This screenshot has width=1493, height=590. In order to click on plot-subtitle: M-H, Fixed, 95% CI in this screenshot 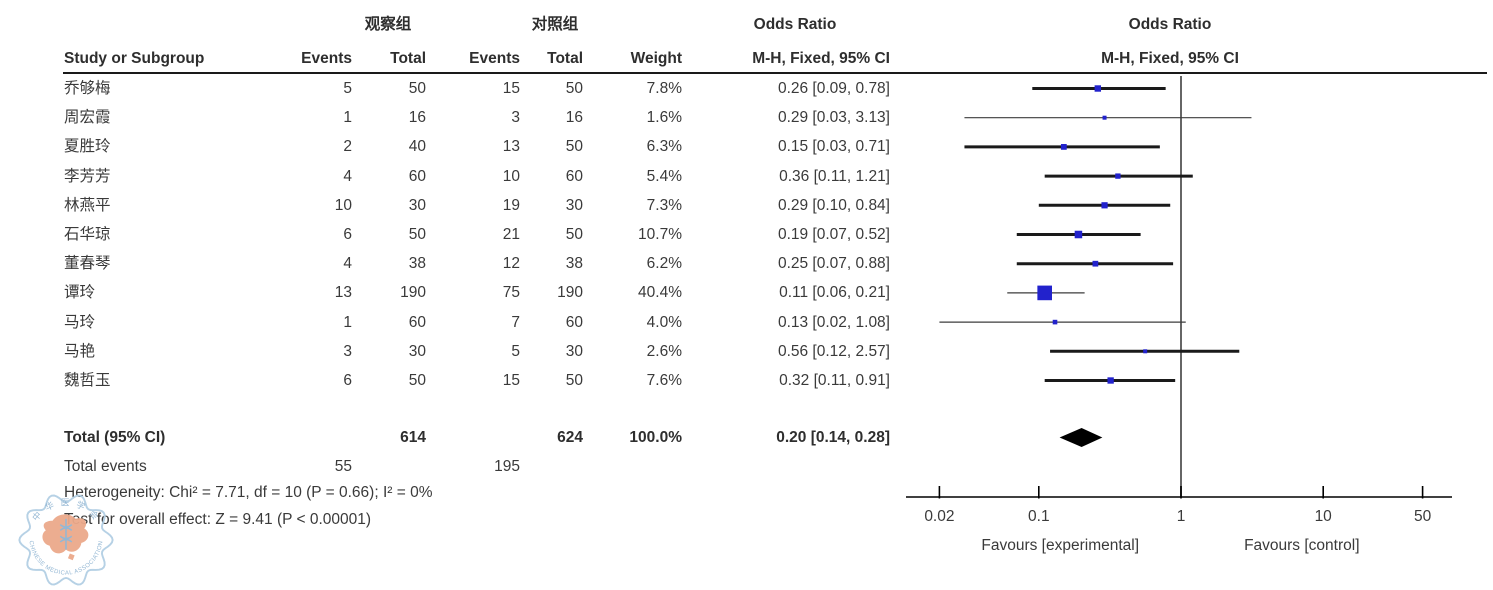, I will do `click(1170, 58)`.